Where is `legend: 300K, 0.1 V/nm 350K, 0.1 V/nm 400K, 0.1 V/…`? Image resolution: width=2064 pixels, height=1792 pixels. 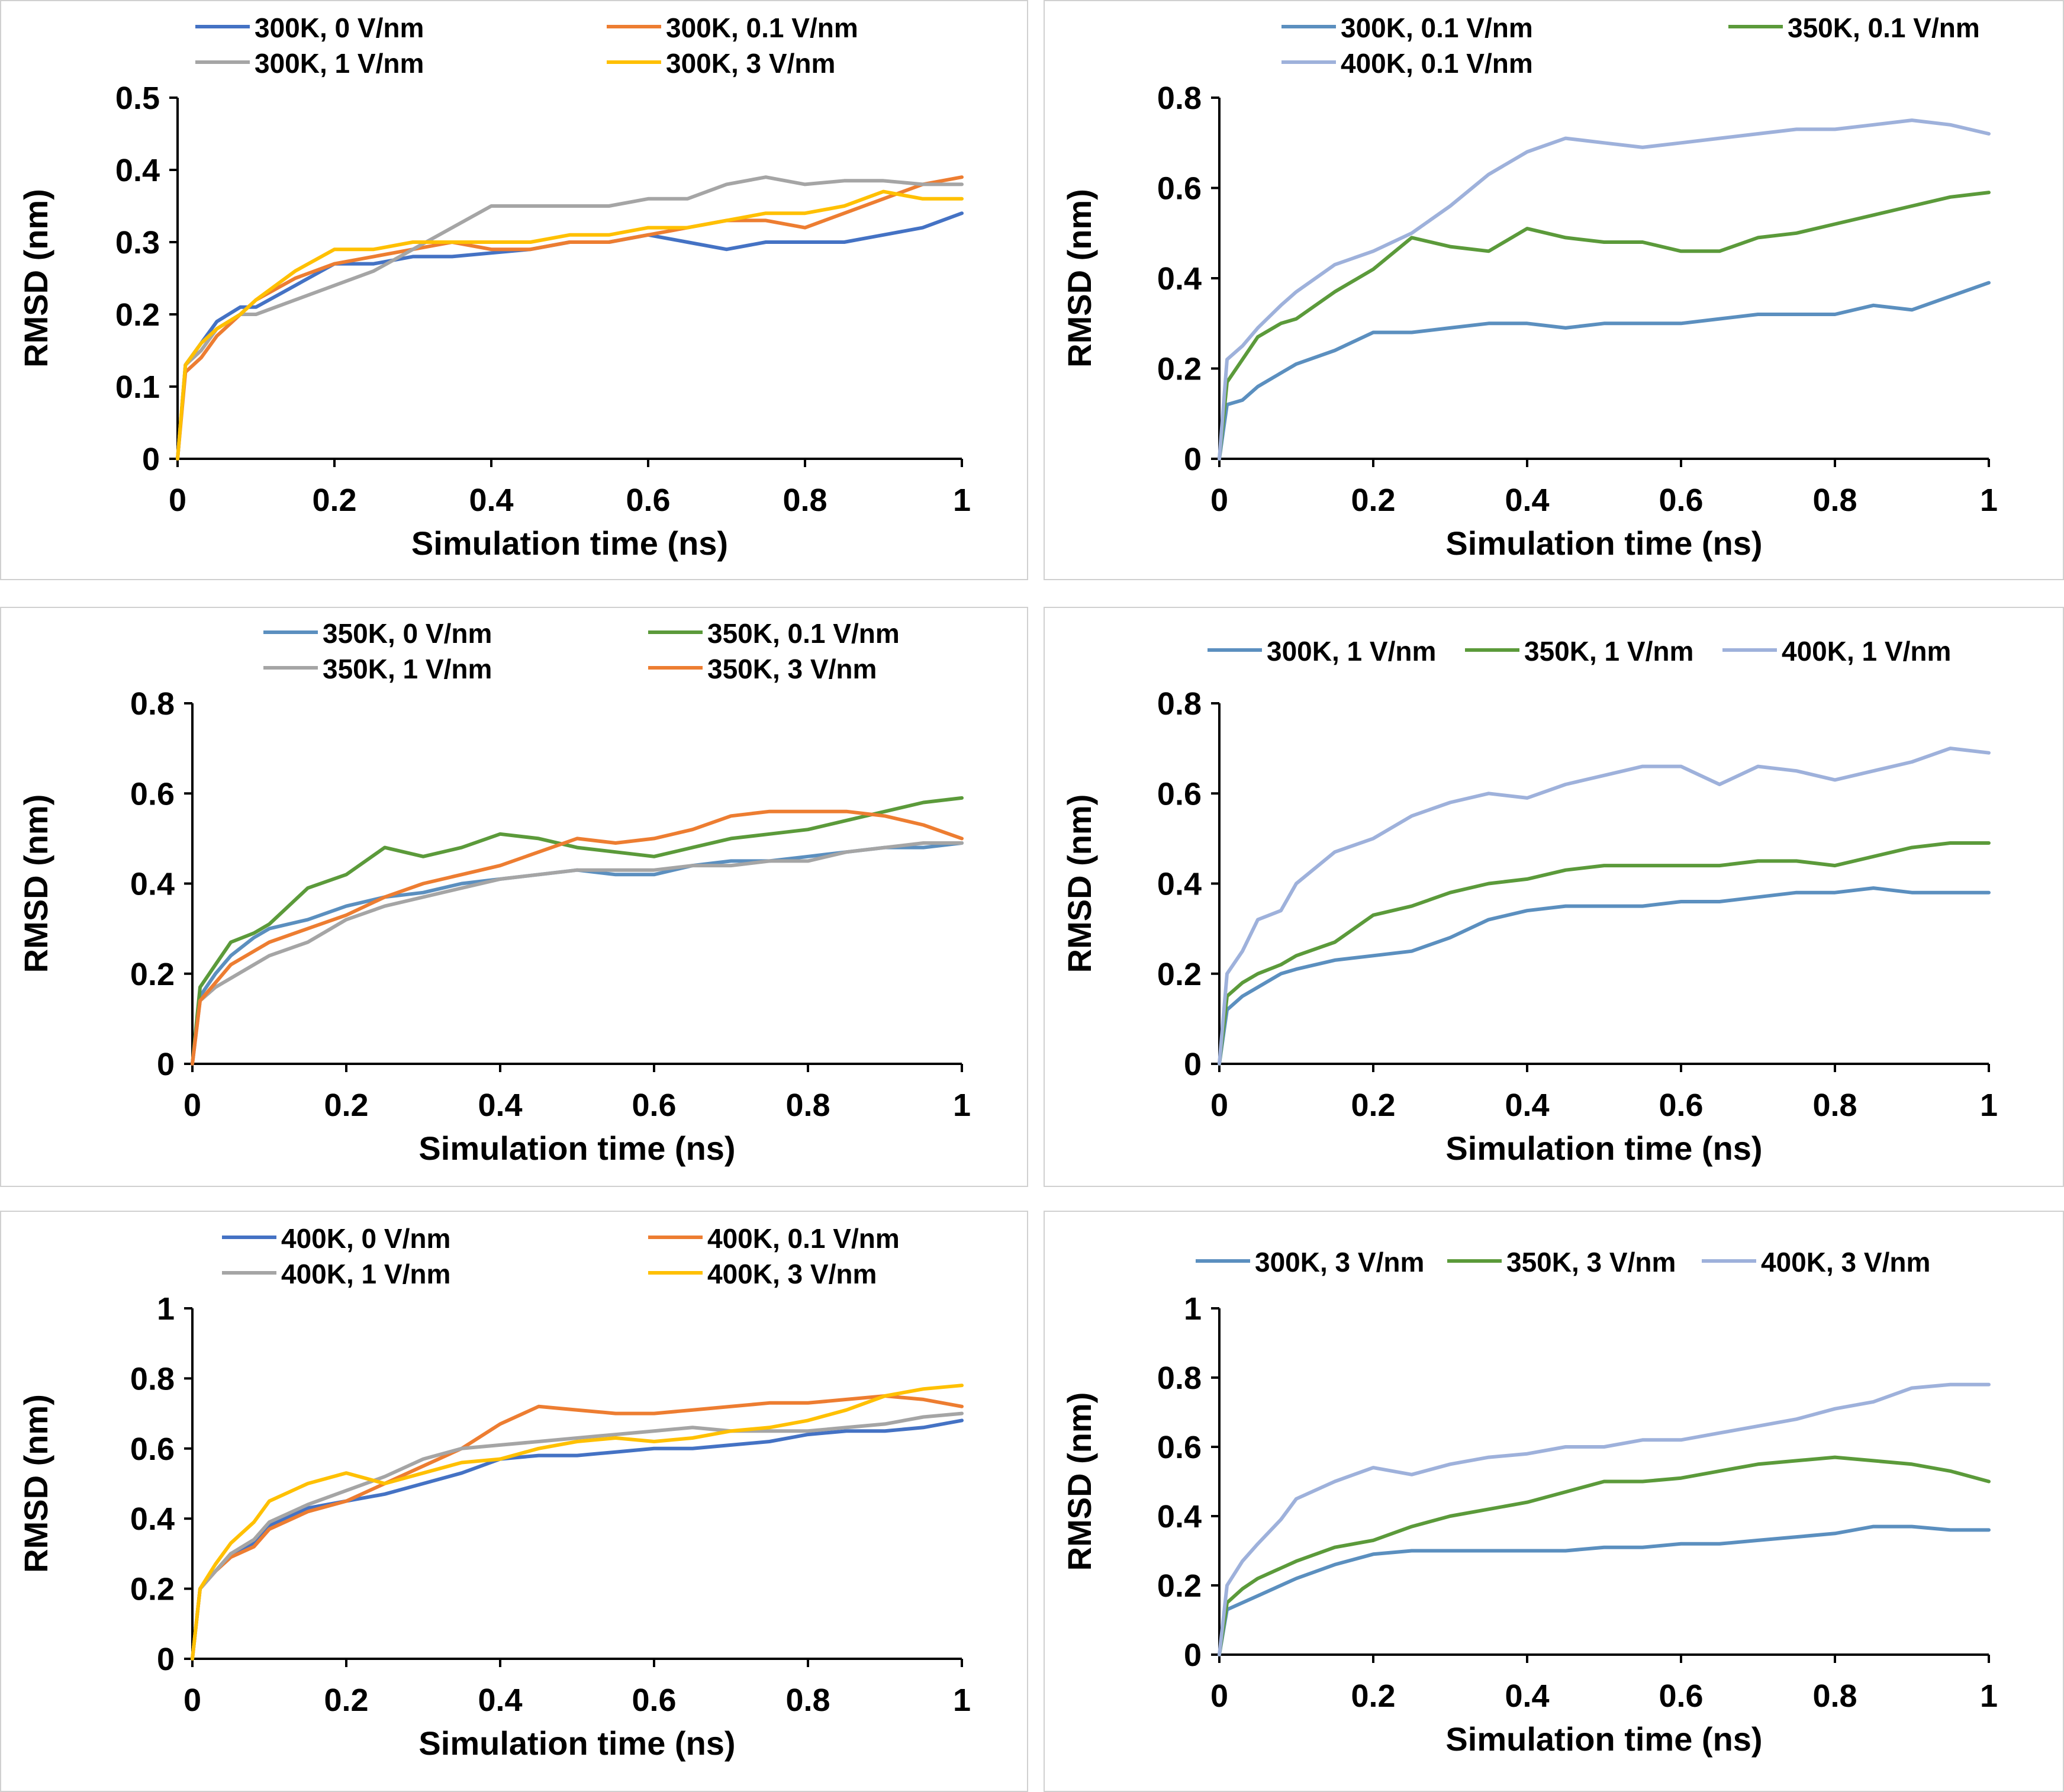
legend: 300K, 0.1 V/nm 350K, 0.1 V/nm 400K, 0.1 V/… is located at coordinates (1630, 45).